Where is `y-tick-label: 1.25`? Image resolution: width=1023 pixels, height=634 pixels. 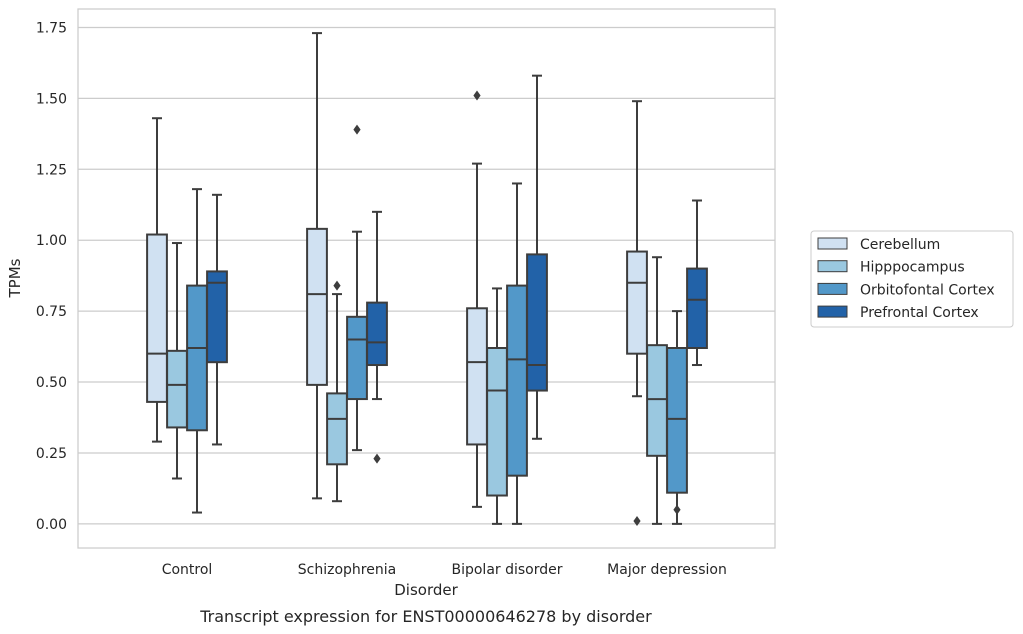
y-tick-label: 1.25 is located at coordinates (51, 170).